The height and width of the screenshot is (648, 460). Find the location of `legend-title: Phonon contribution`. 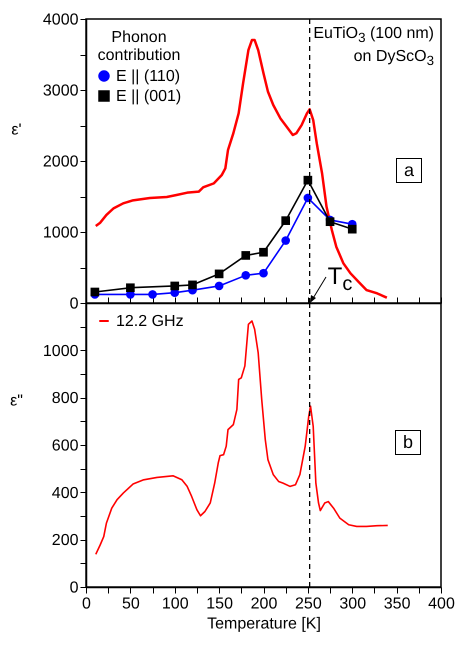

legend-title: Phonon contribution is located at coordinates (139, 46).